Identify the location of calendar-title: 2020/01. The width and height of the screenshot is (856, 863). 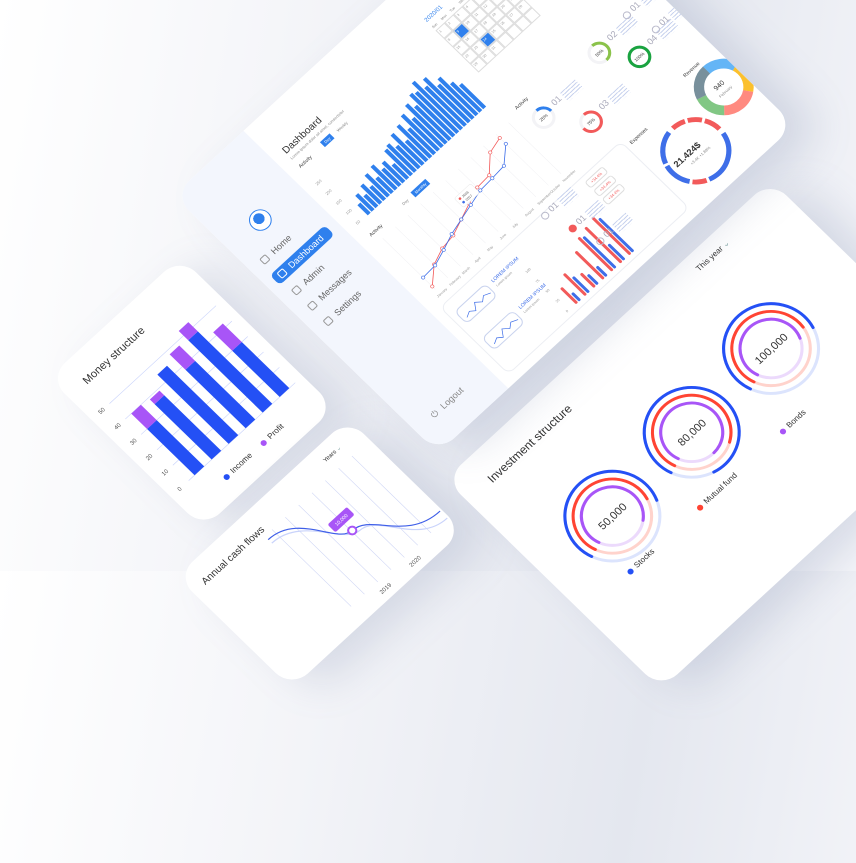
(434, 14).